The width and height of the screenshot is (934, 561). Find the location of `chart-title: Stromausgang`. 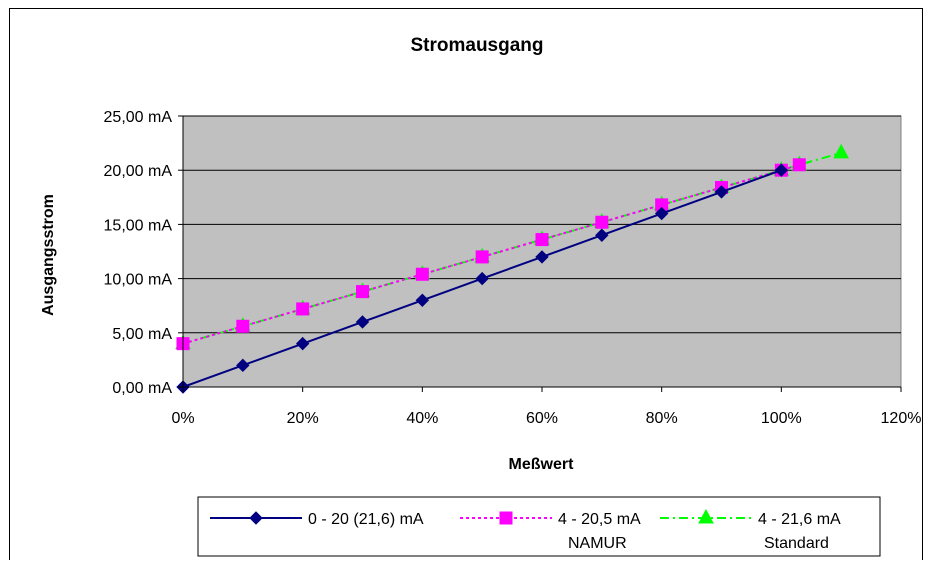

chart-title: Stromausgang is located at coordinates (476, 45).